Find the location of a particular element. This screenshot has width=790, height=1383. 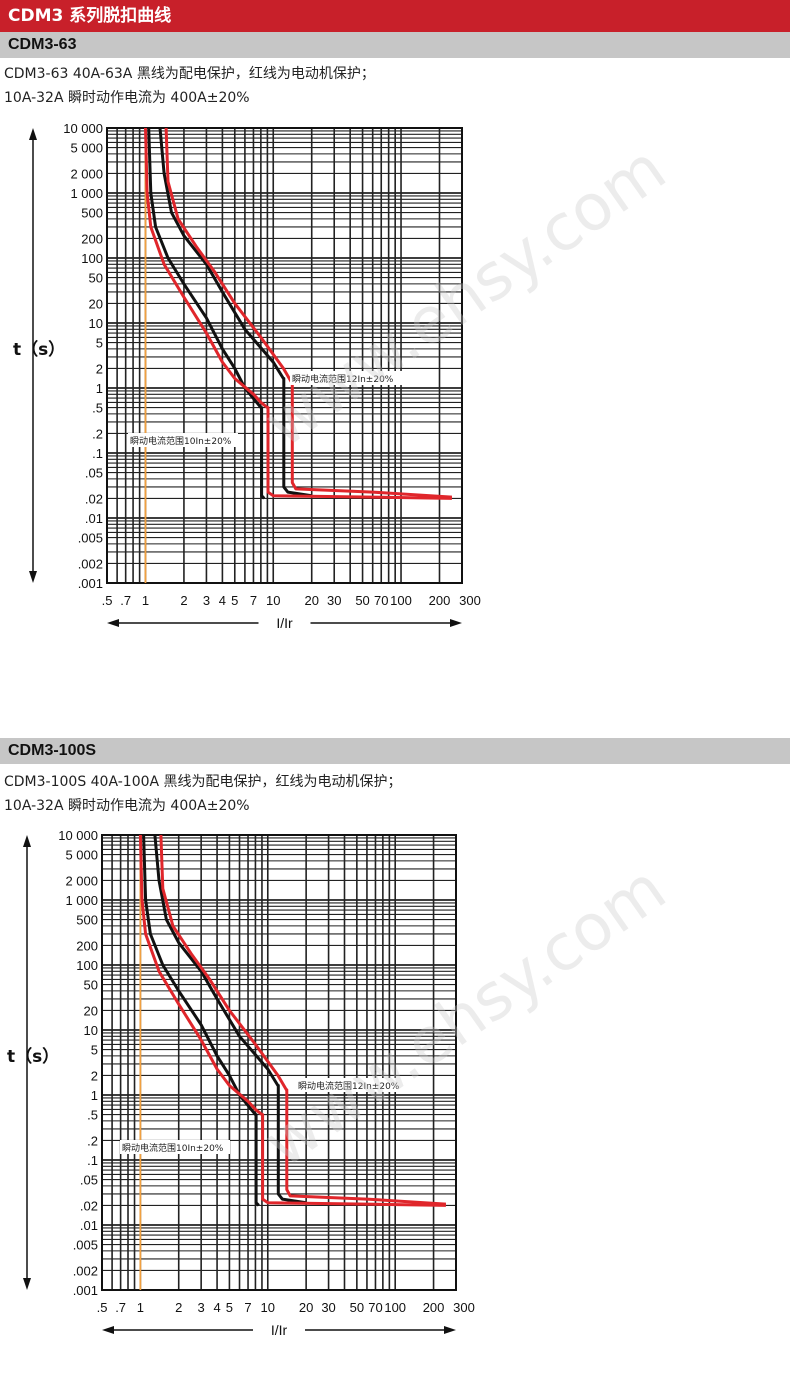

y-tick-label: .2 is located at coordinates (92, 1140).